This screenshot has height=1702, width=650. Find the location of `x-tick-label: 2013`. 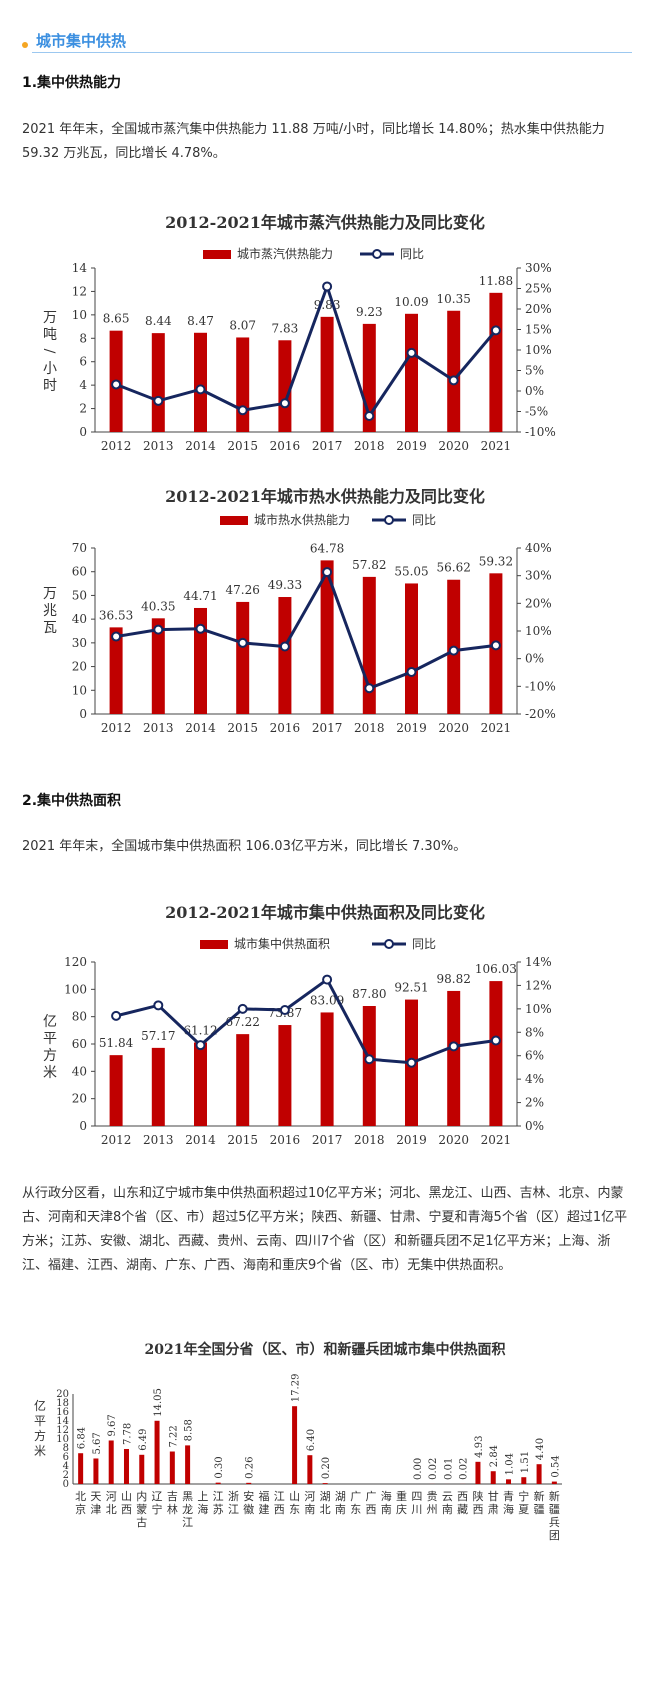

x-tick-label: 2013 is located at coordinates (158, 446).